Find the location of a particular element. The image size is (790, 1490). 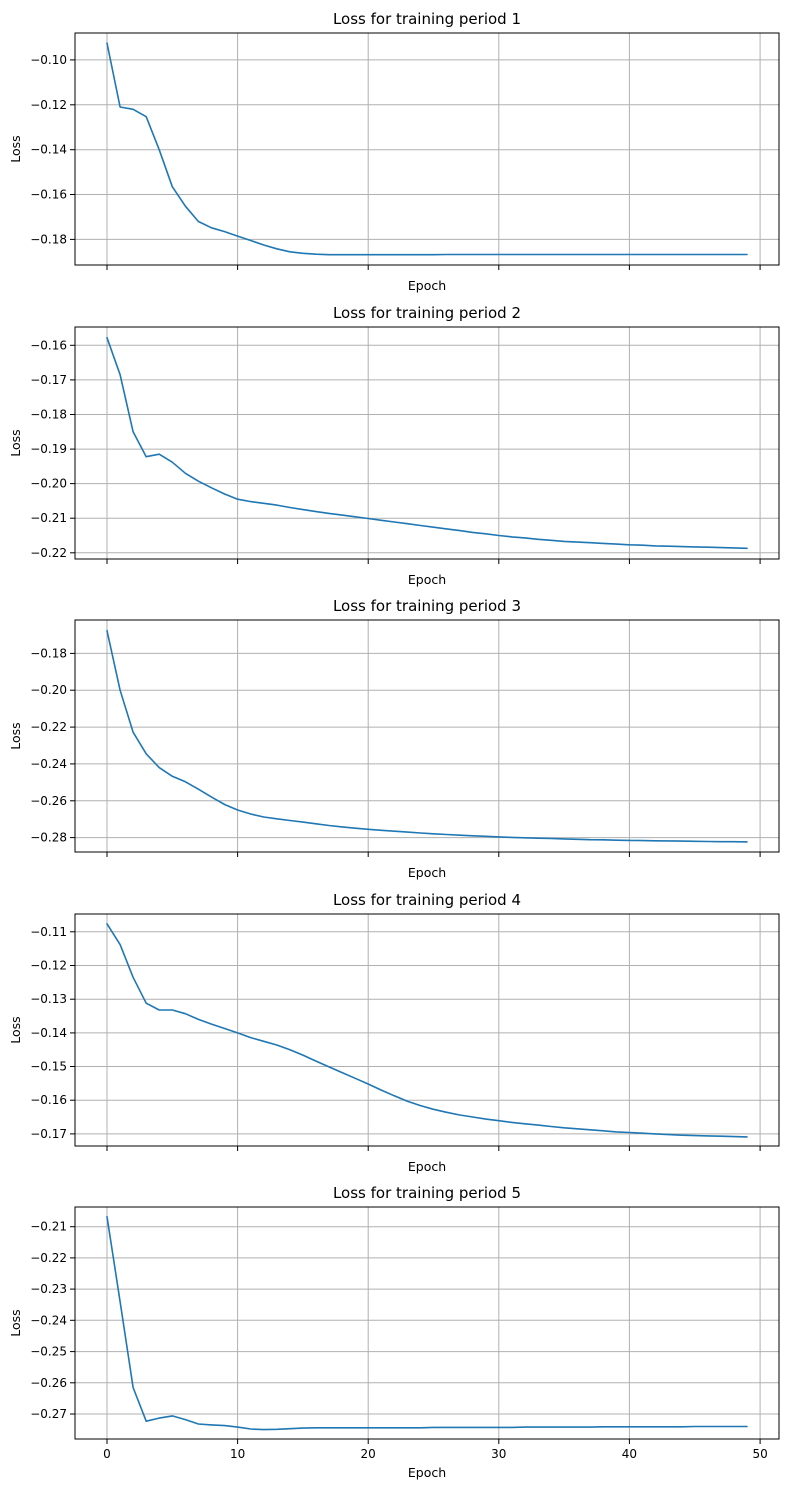

y-tick-label: −0.27 is located at coordinates (48, 1414).